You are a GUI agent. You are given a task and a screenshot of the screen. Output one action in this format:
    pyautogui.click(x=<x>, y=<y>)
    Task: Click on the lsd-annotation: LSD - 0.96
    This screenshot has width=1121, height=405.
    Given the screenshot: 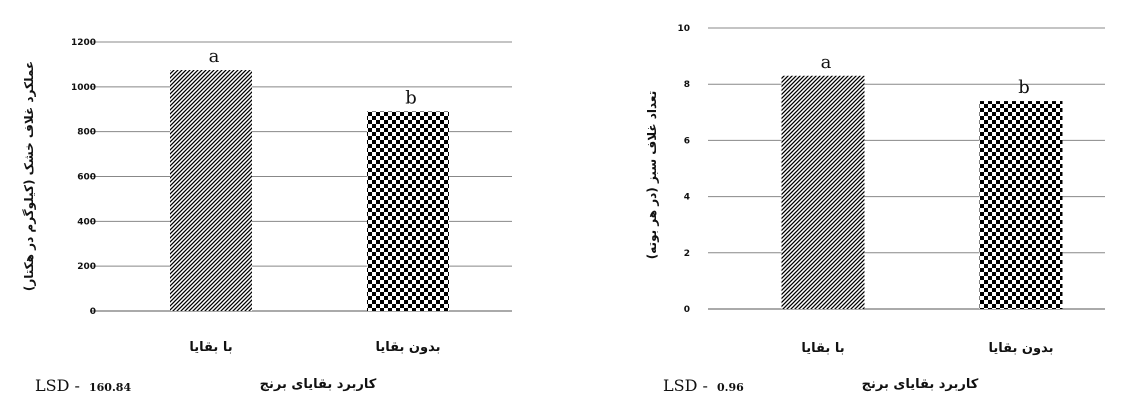 What is the action you would take?
    pyautogui.click(x=703, y=385)
    